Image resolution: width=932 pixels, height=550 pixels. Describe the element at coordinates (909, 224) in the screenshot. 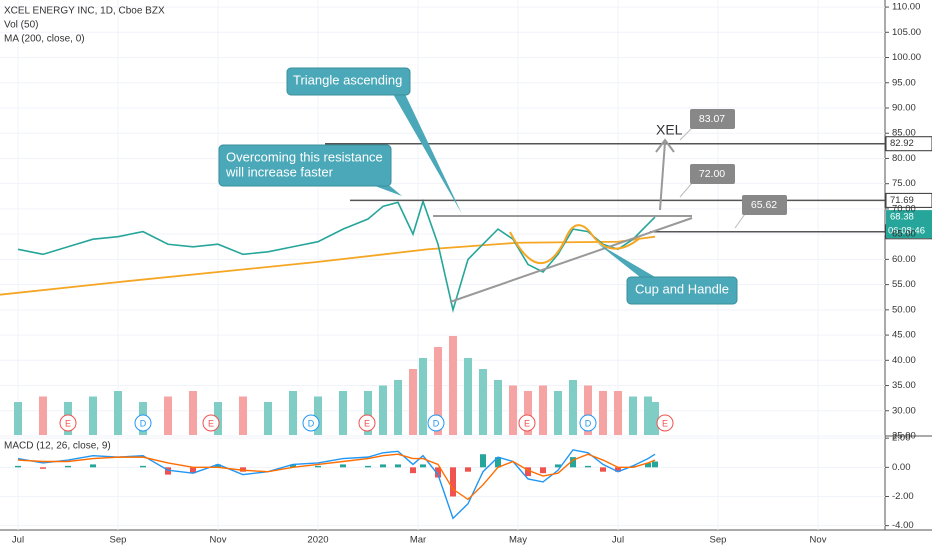

I see `current-price-tag` at that location.